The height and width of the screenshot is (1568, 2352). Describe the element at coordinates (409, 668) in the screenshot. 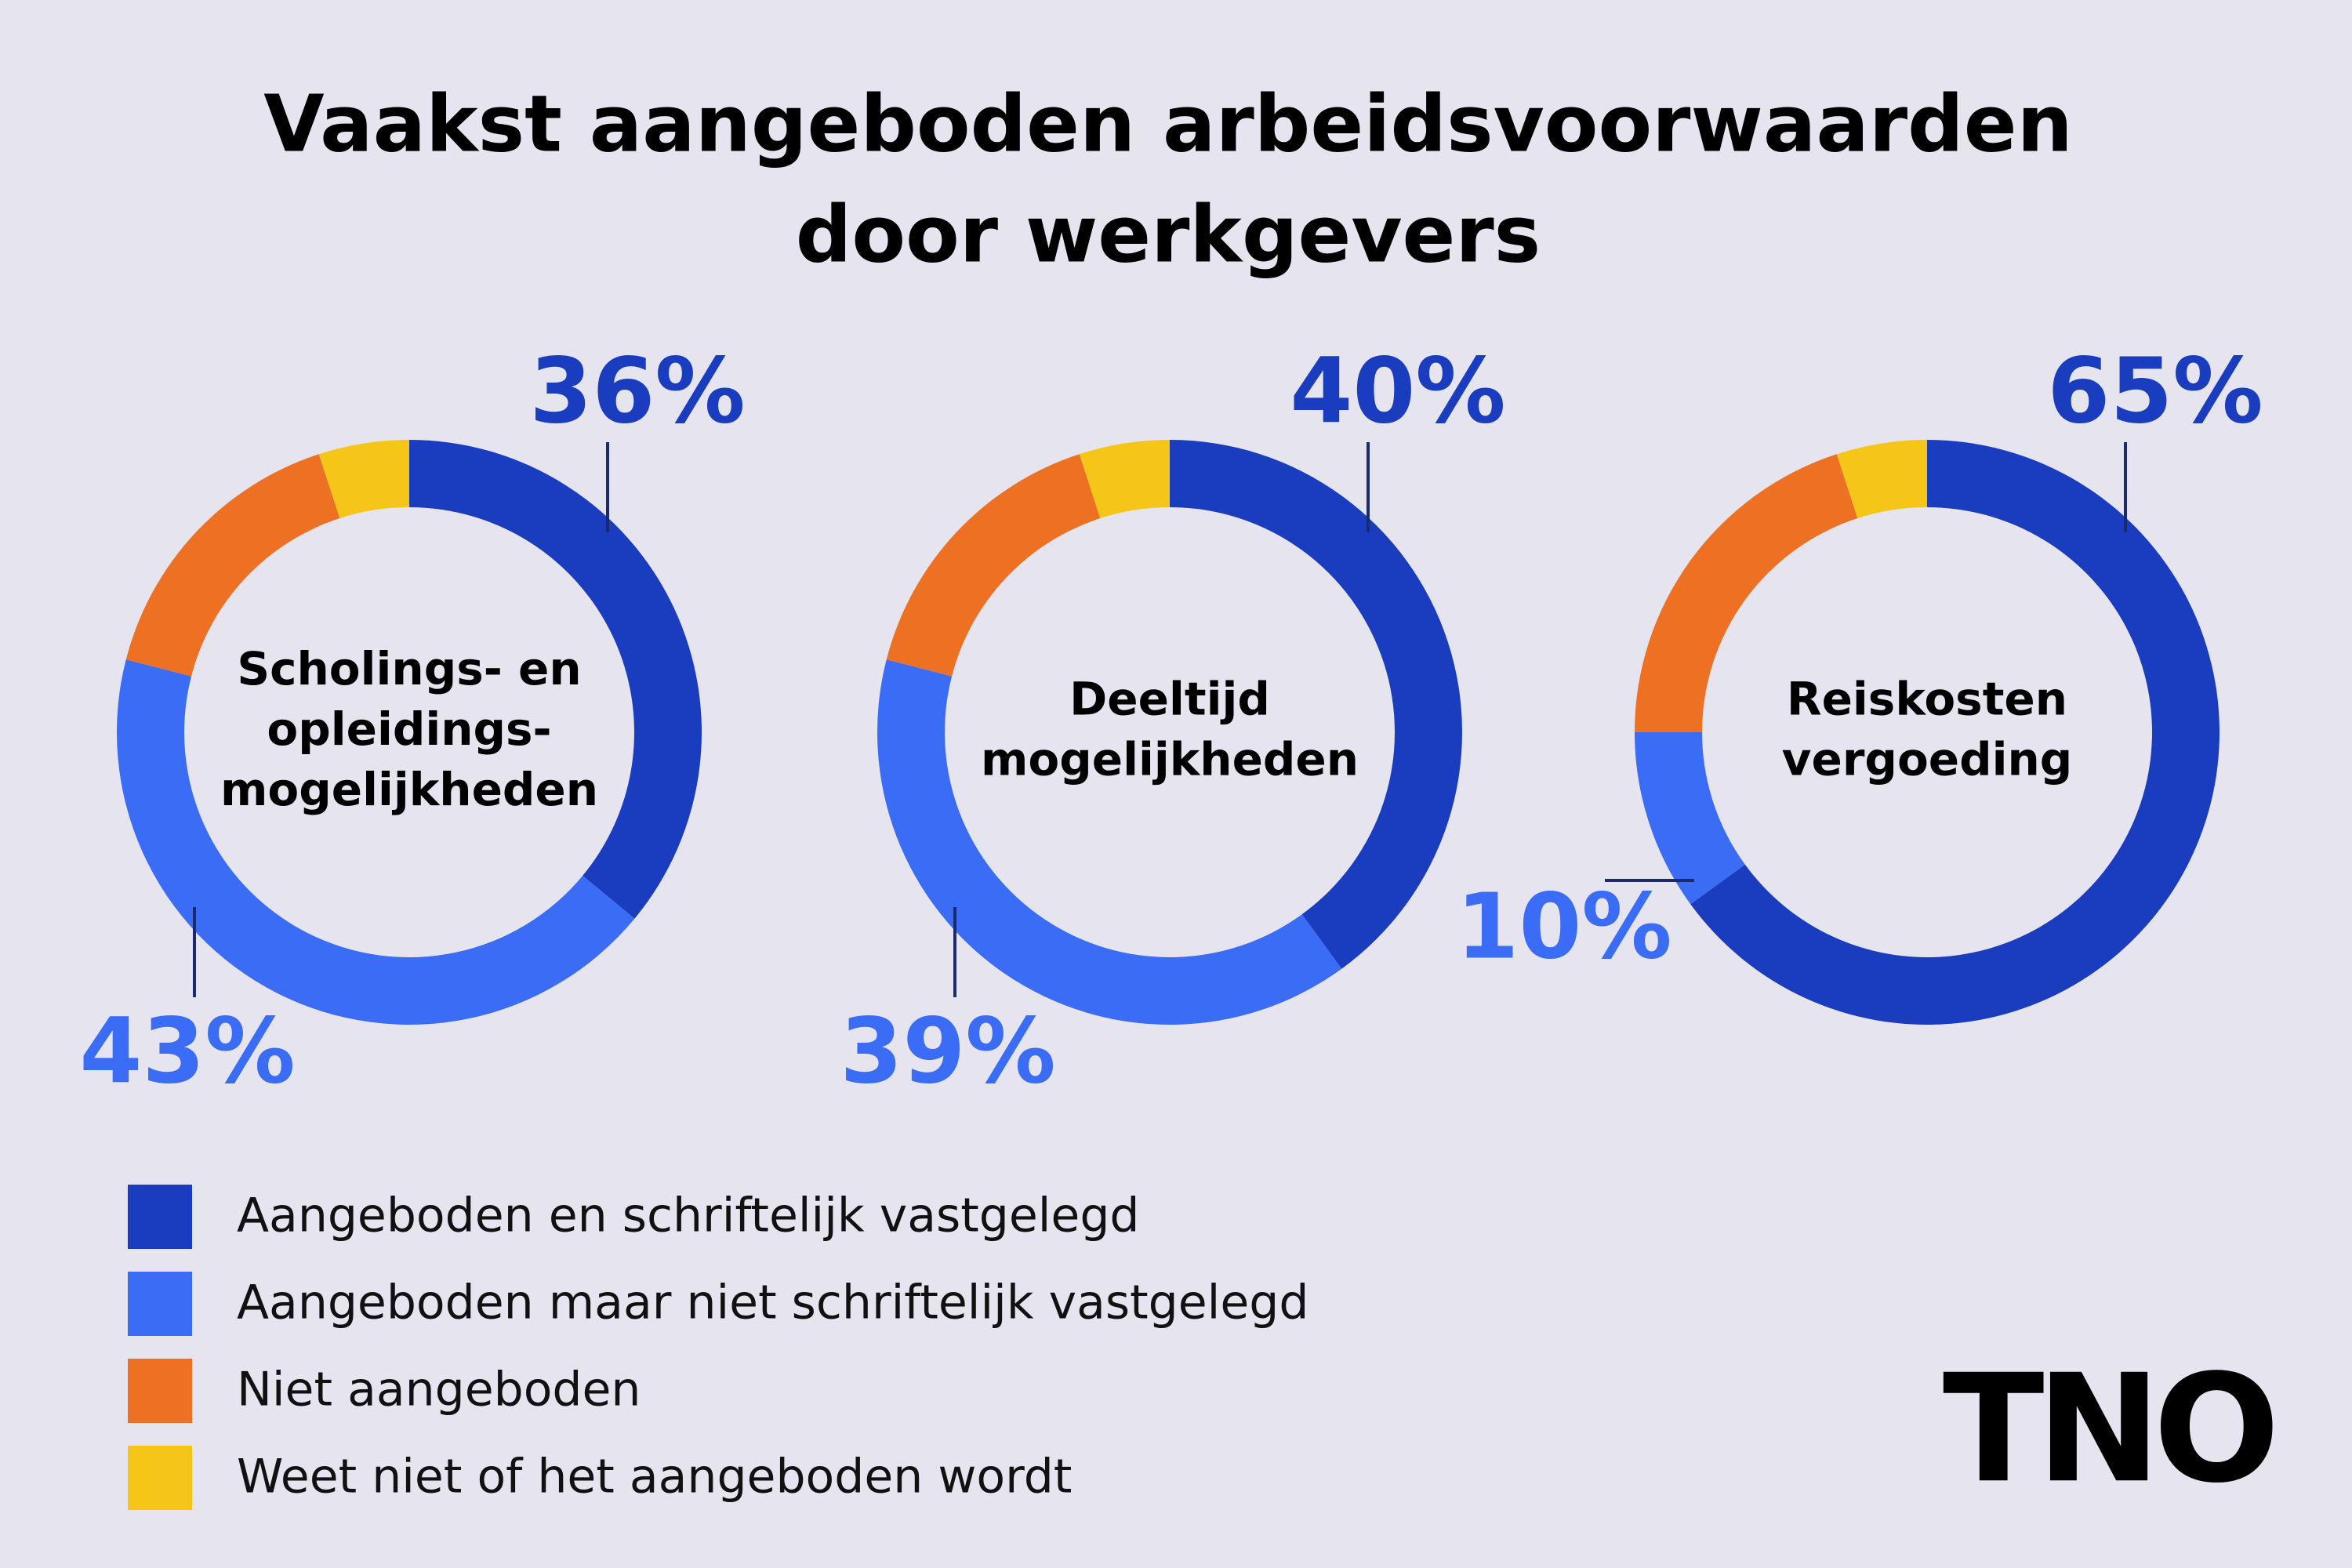

I see `donut-center-label: Scholings- en` at that location.